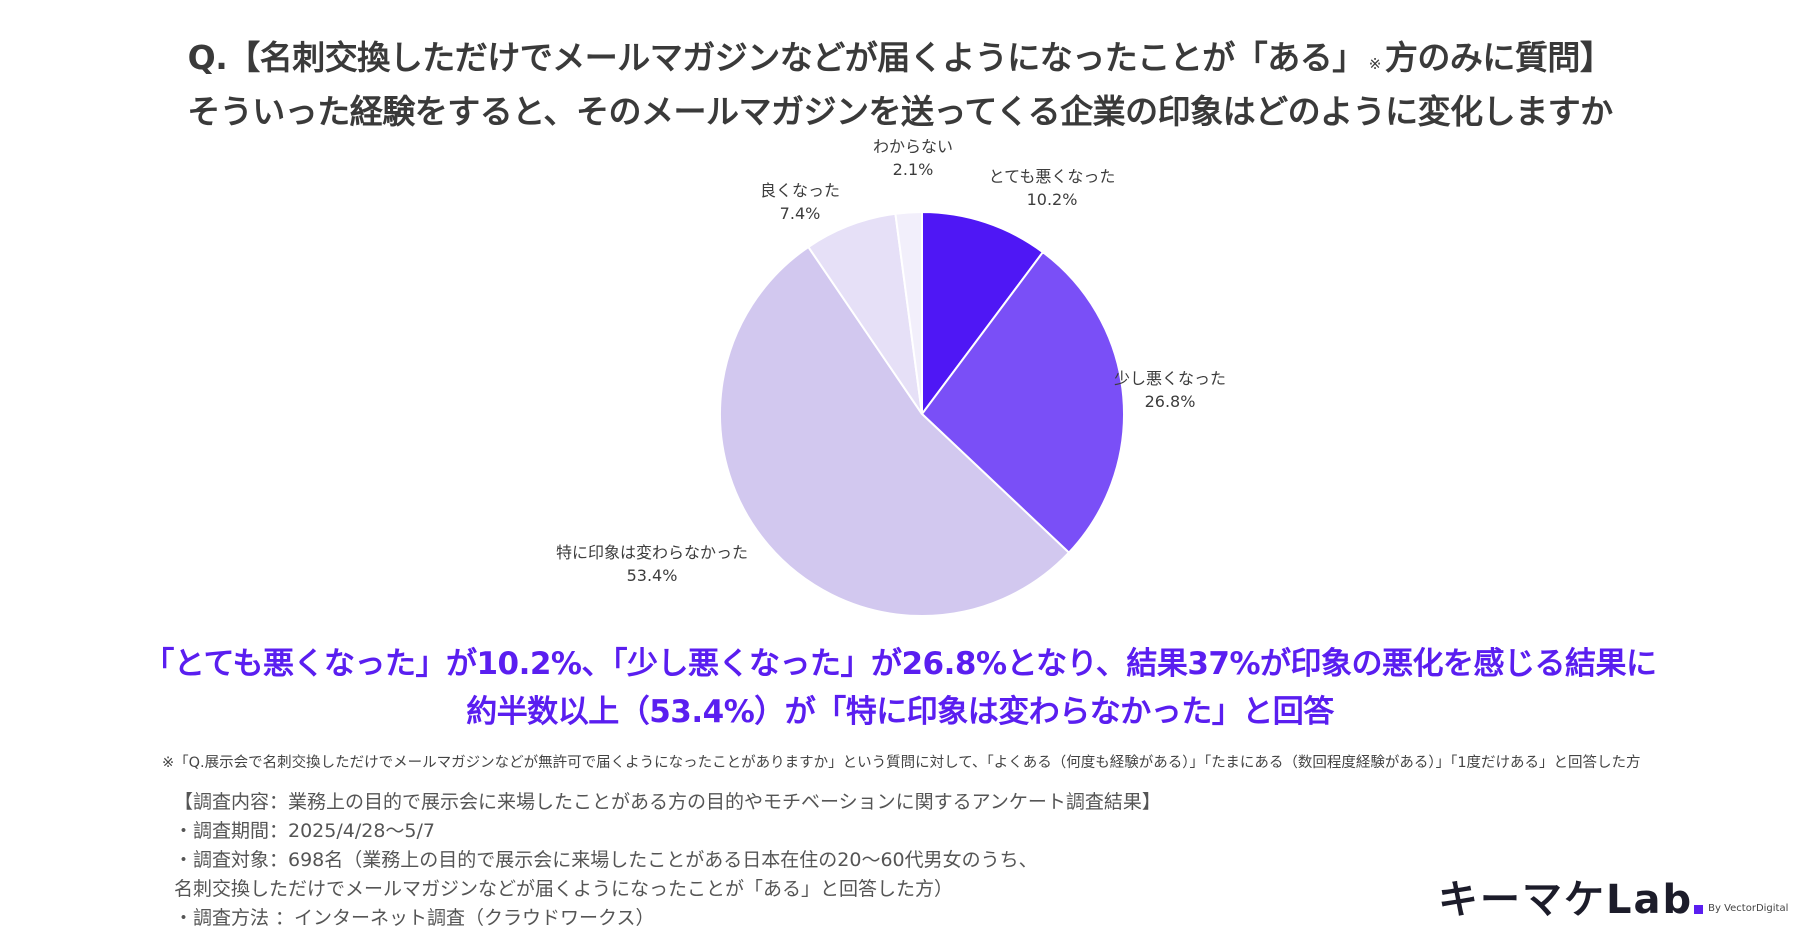 This screenshot has height=945, width=1800. What do you see at coordinates (1052, 199) in the screenshot?
I see `slice-value-label: 10.2%` at bounding box center [1052, 199].